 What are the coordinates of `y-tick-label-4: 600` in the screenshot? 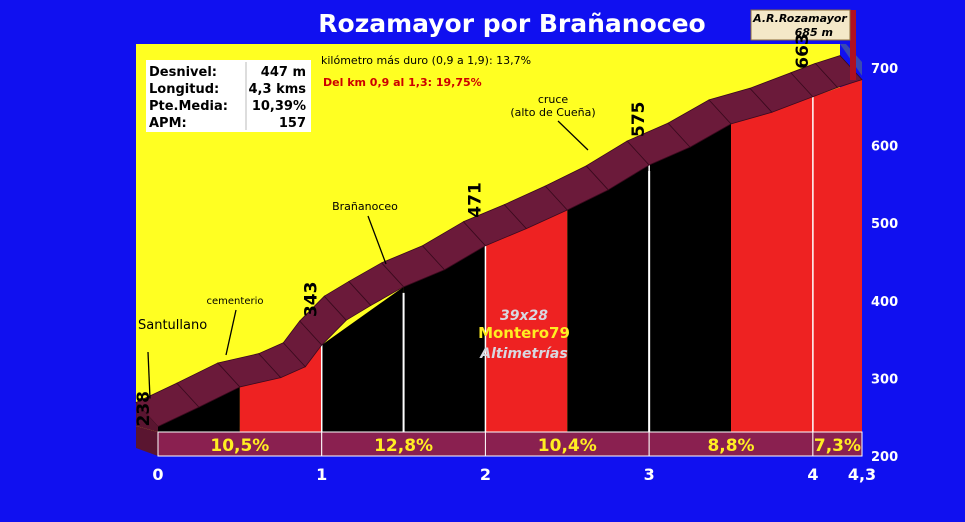 It's located at (884, 147).